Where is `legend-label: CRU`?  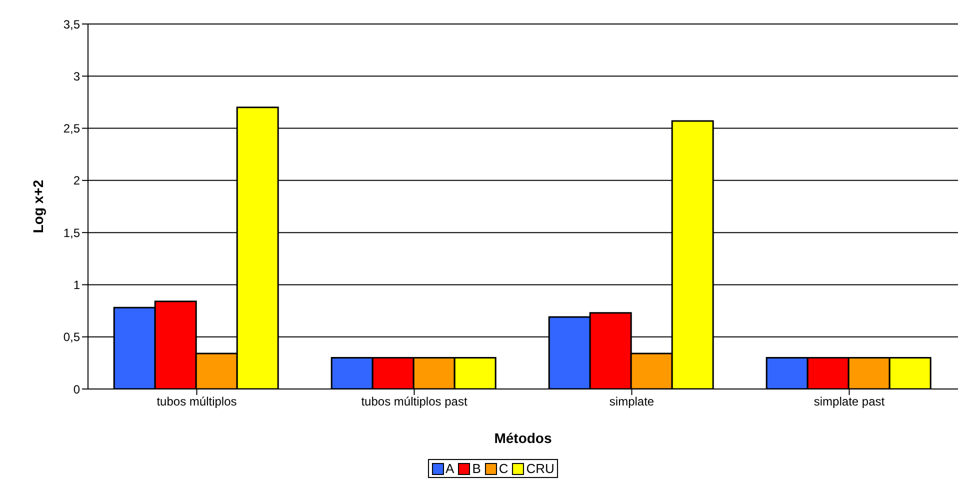
legend-label: CRU is located at coordinates (540, 468).